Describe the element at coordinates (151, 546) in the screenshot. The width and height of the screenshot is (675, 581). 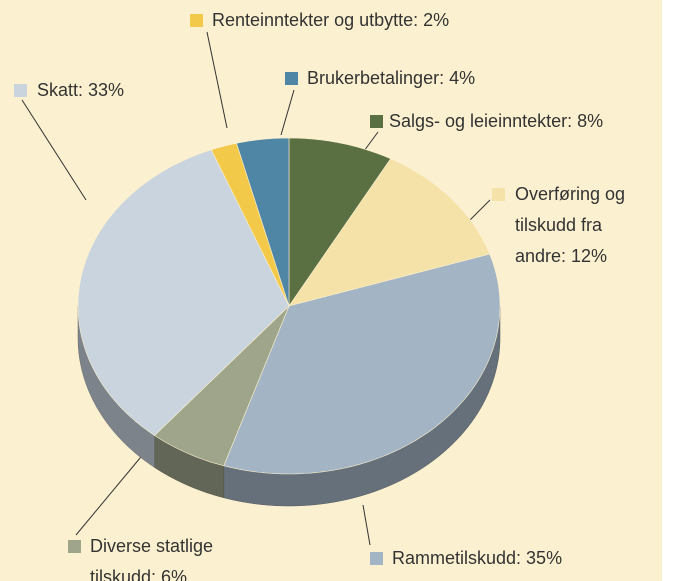
I see `slice-label: Diverse statlige` at that location.